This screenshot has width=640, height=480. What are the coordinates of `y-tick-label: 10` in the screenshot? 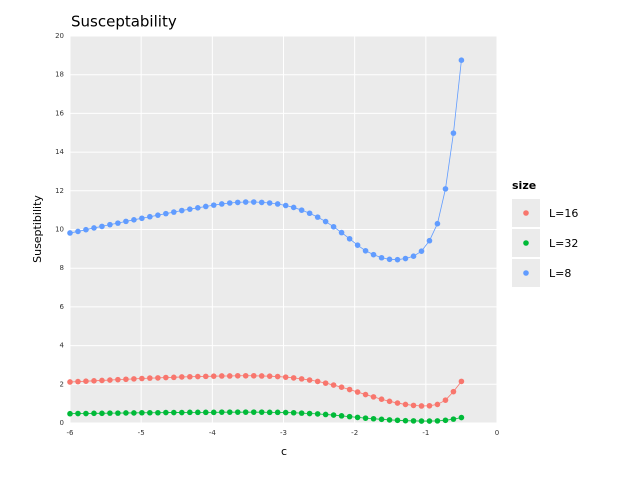 It's located at (59, 230).